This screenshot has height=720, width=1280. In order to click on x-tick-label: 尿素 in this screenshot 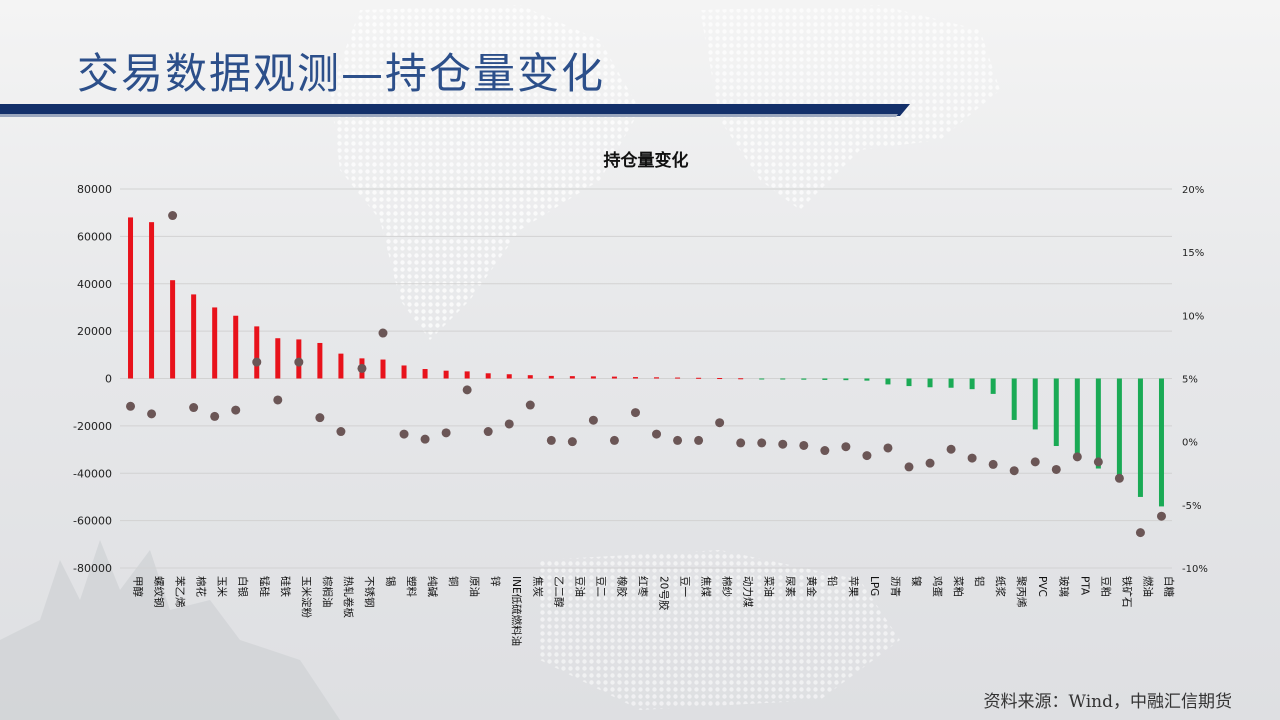, I will do `click(790, 586)`.